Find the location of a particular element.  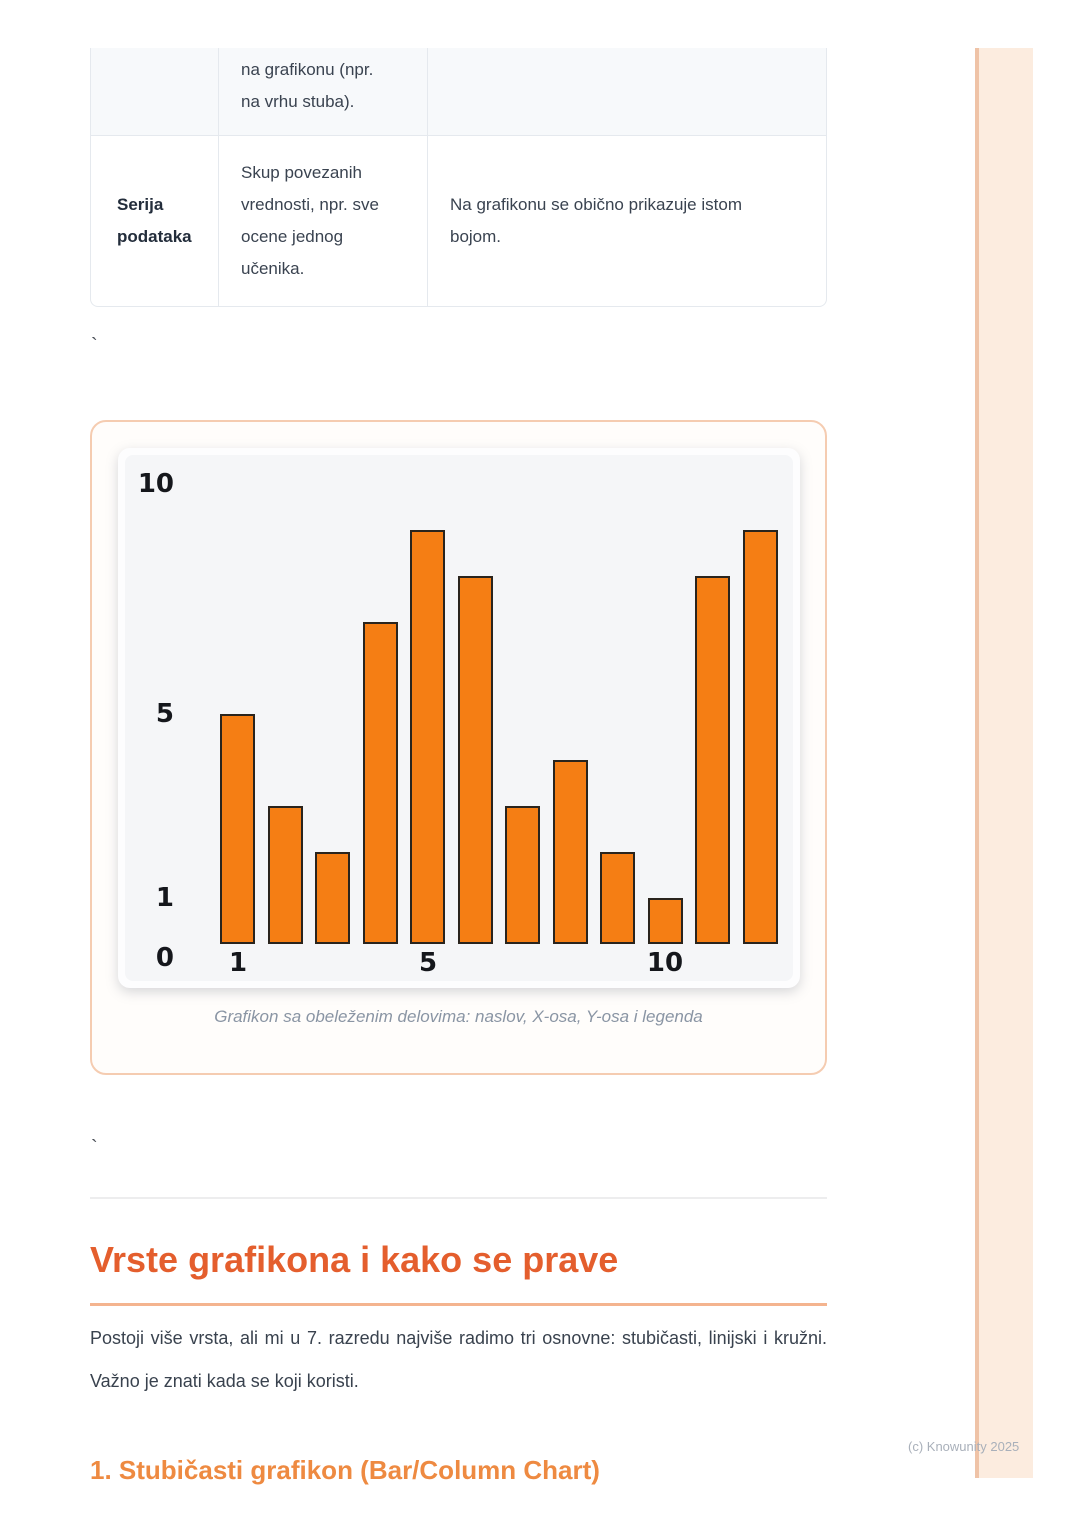

section-divider is located at coordinates (458, 1198).